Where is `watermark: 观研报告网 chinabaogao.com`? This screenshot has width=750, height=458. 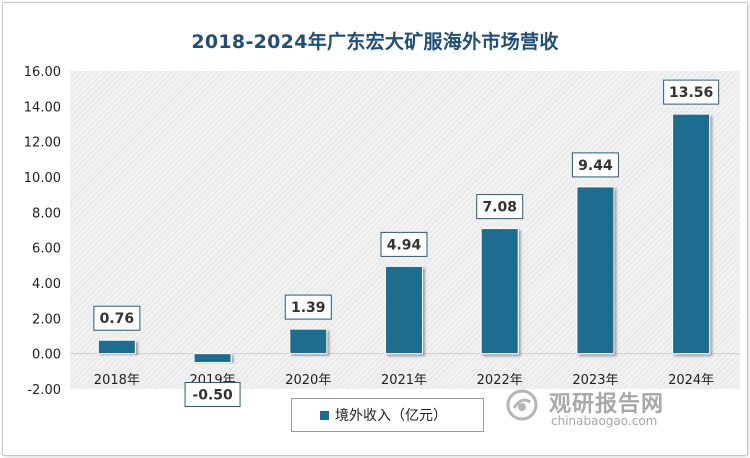
watermark: 观研报告网 chinabaogao.com is located at coordinates (605, 408).